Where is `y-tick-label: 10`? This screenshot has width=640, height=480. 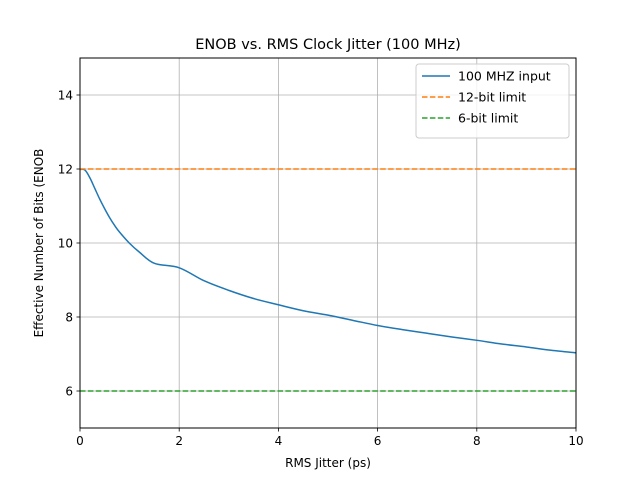 y-tick-label: 10 is located at coordinates (65, 244).